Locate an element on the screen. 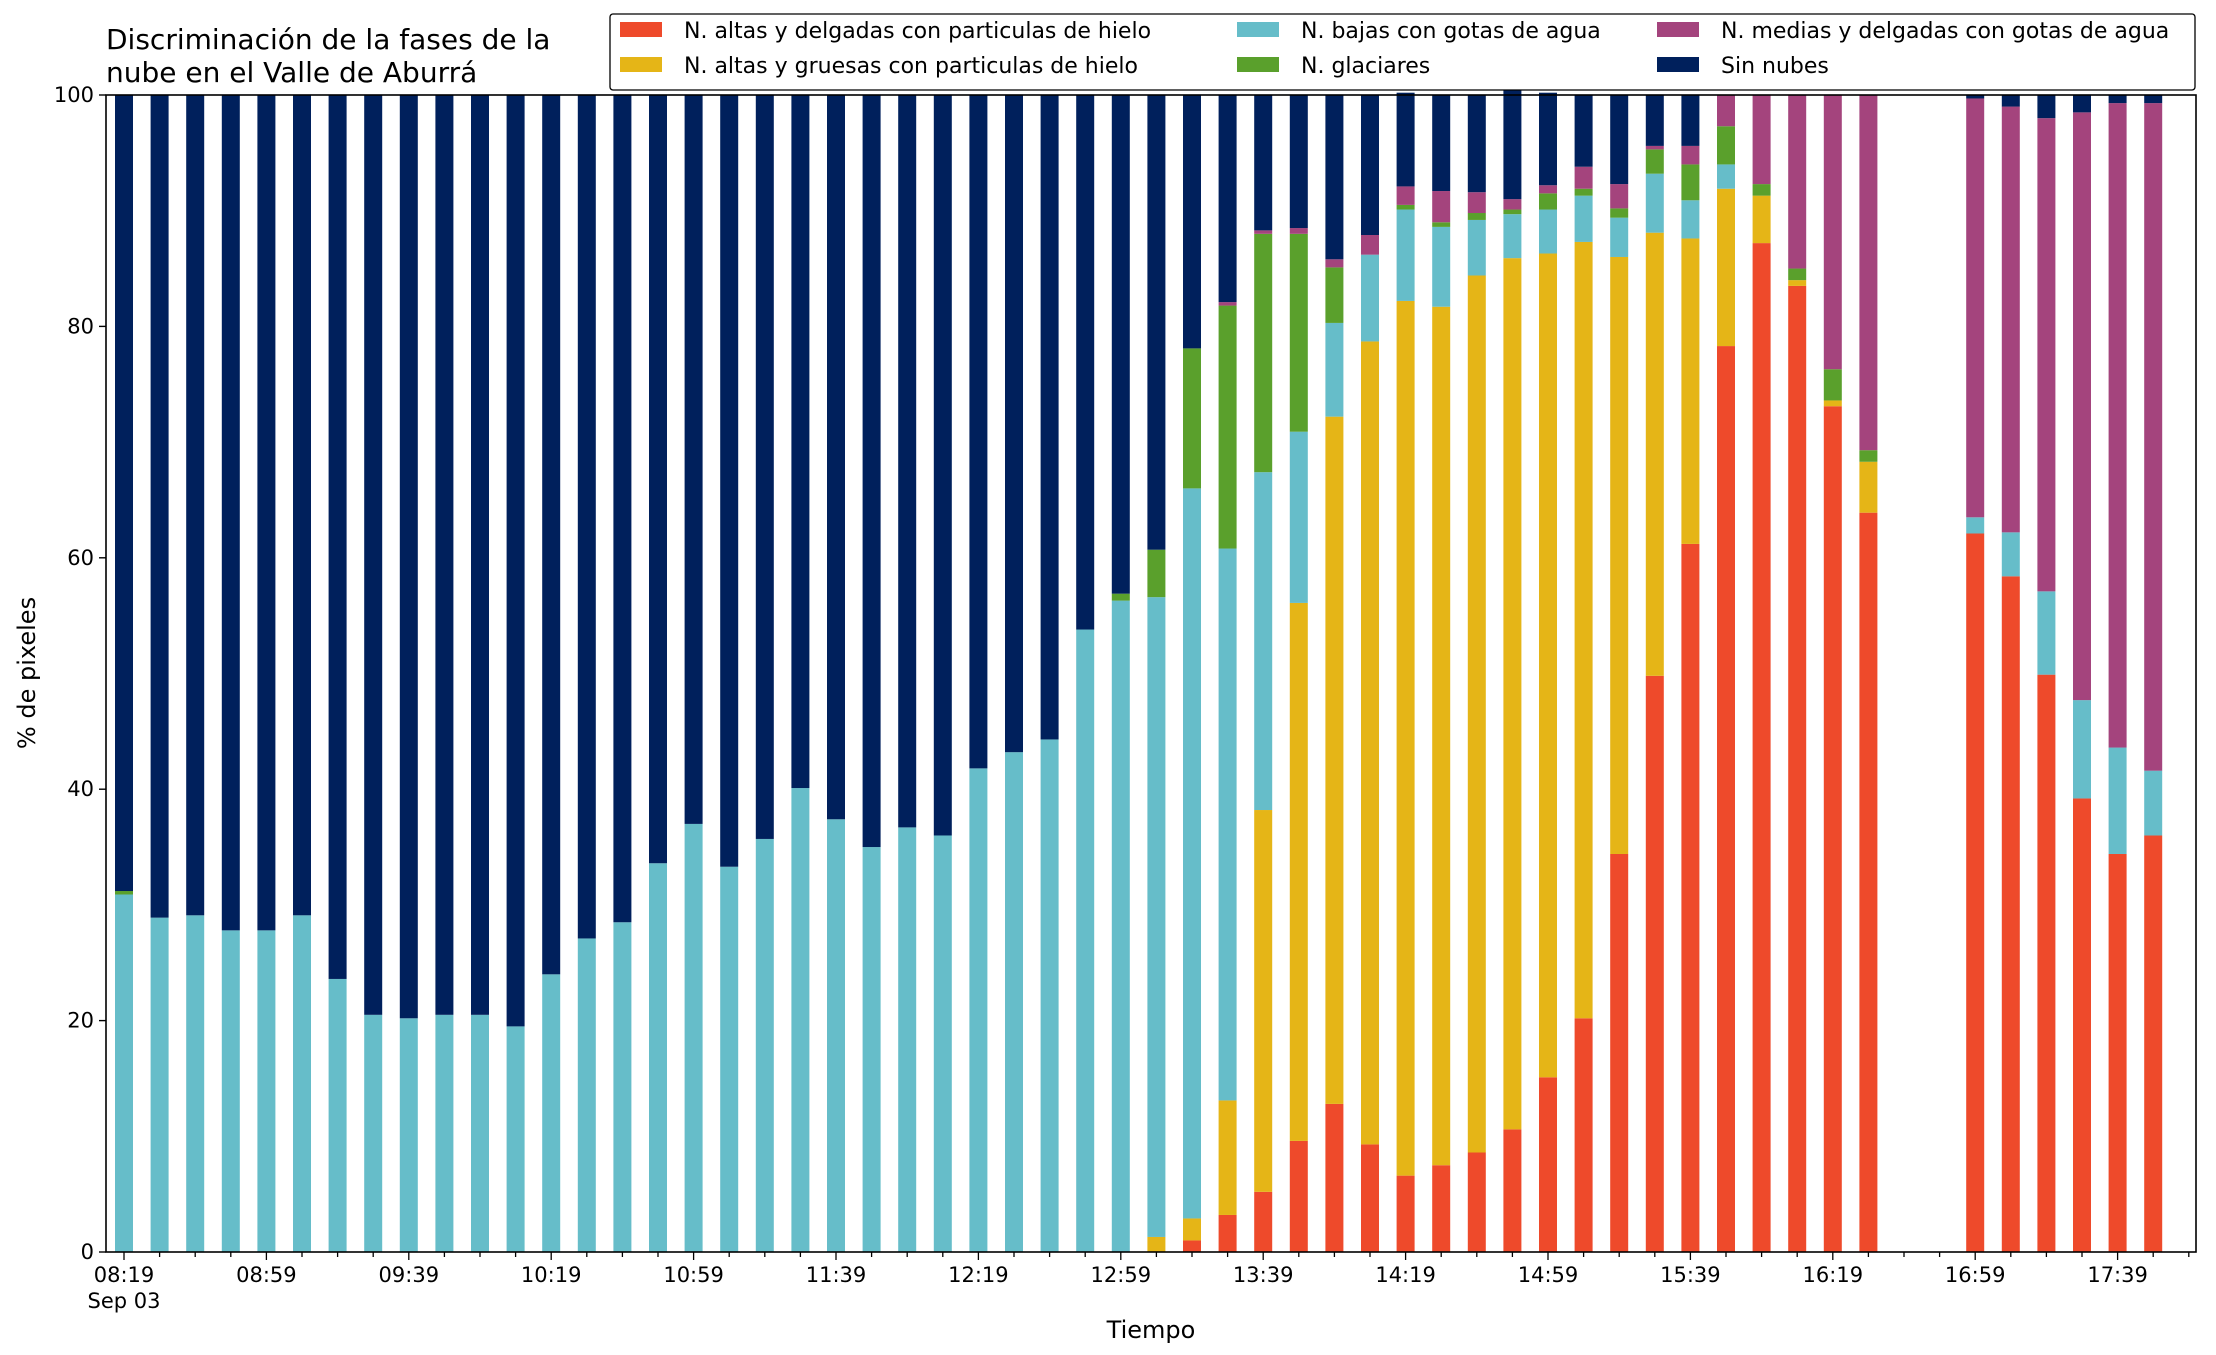  x-tick-label: 14:59 is located at coordinates (1548, 1275).